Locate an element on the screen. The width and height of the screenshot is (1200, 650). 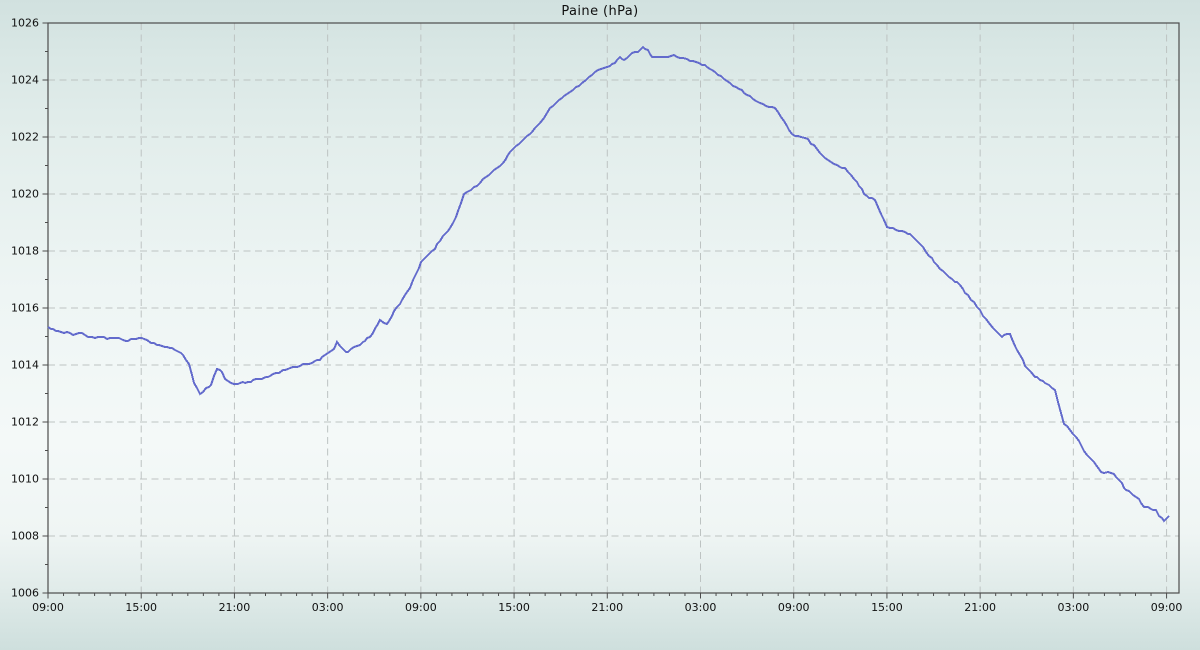
y-tick-label: 1022 is located at coordinates (25, 137).